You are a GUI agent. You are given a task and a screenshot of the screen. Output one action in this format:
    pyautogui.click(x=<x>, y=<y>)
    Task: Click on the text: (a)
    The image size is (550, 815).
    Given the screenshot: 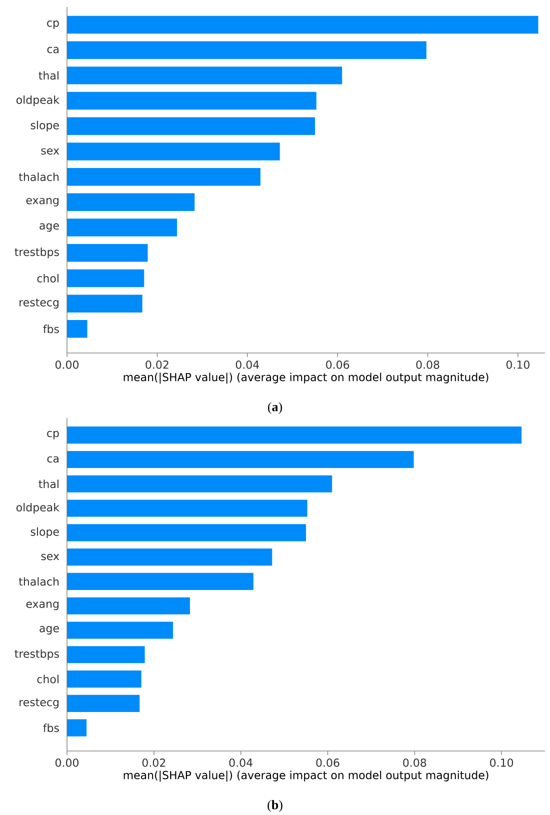 What is the action you would take?
    pyautogui.click(x=275, y=408)
    